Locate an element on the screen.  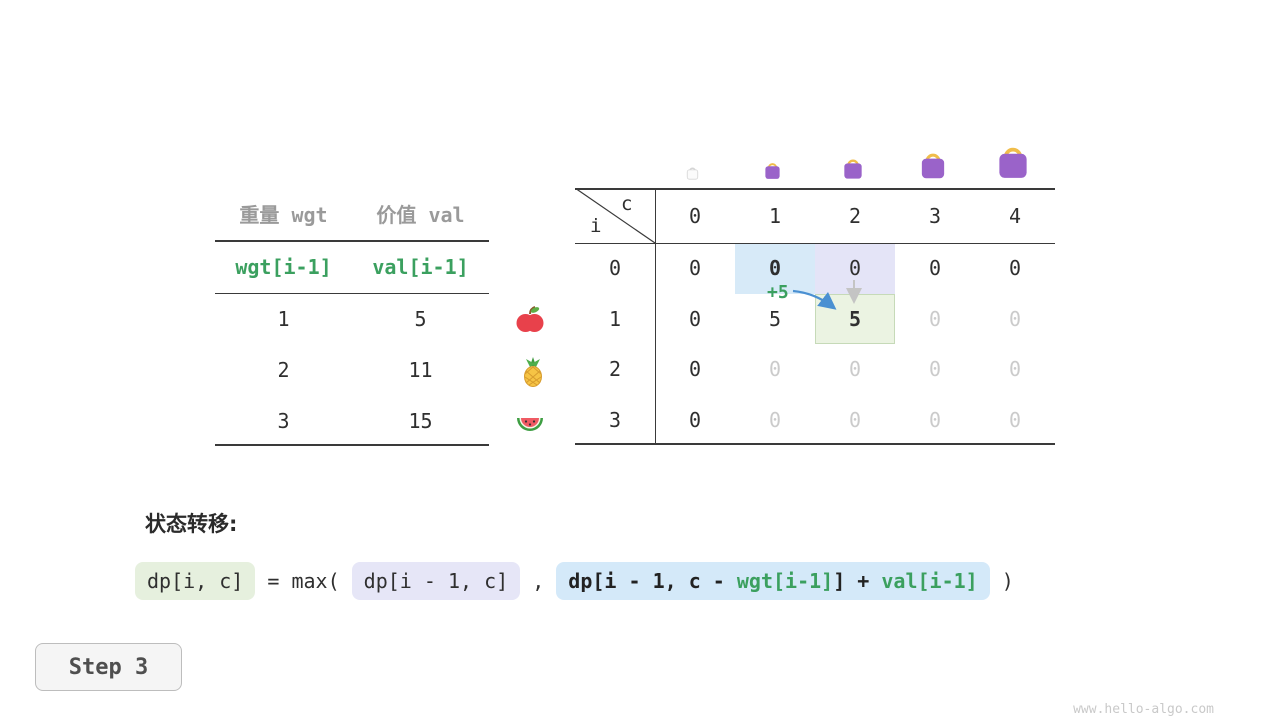
bag-ghost-icon is located at coordinates (692, 173).